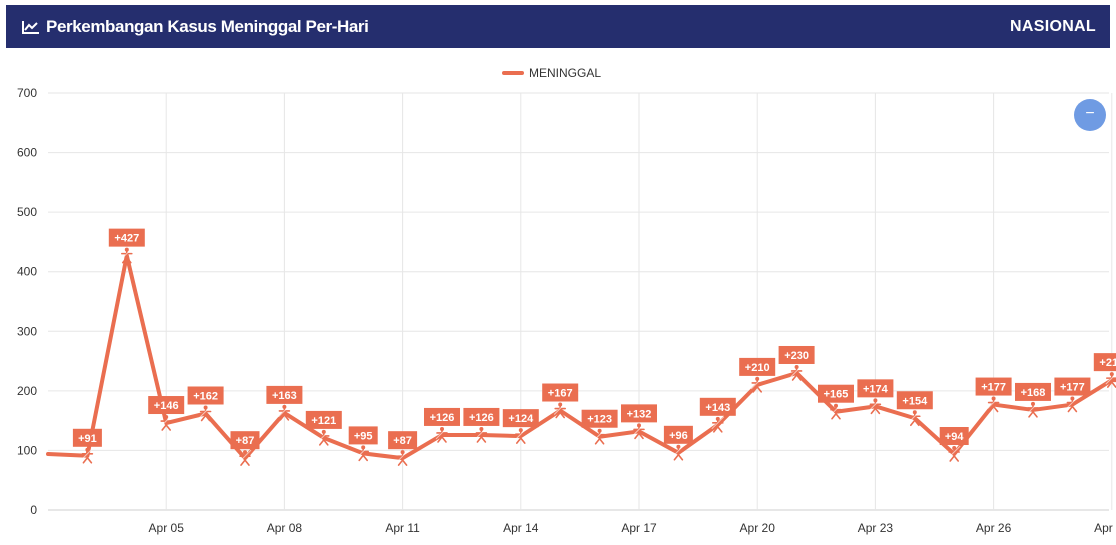  I want to click on data-label: +230, so click(796, 356).